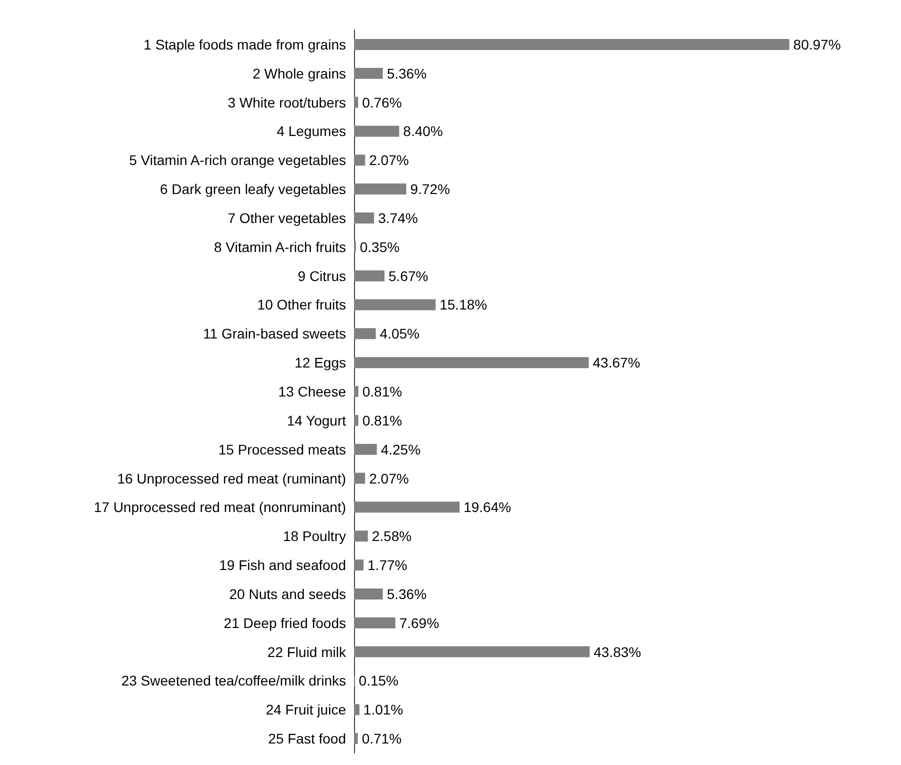 Image resolution: width=901 pixels, height=765 pixels. I want to click on y-tick-label: 5 Vitamin A-rich orange vegetables, so click(237, 160).